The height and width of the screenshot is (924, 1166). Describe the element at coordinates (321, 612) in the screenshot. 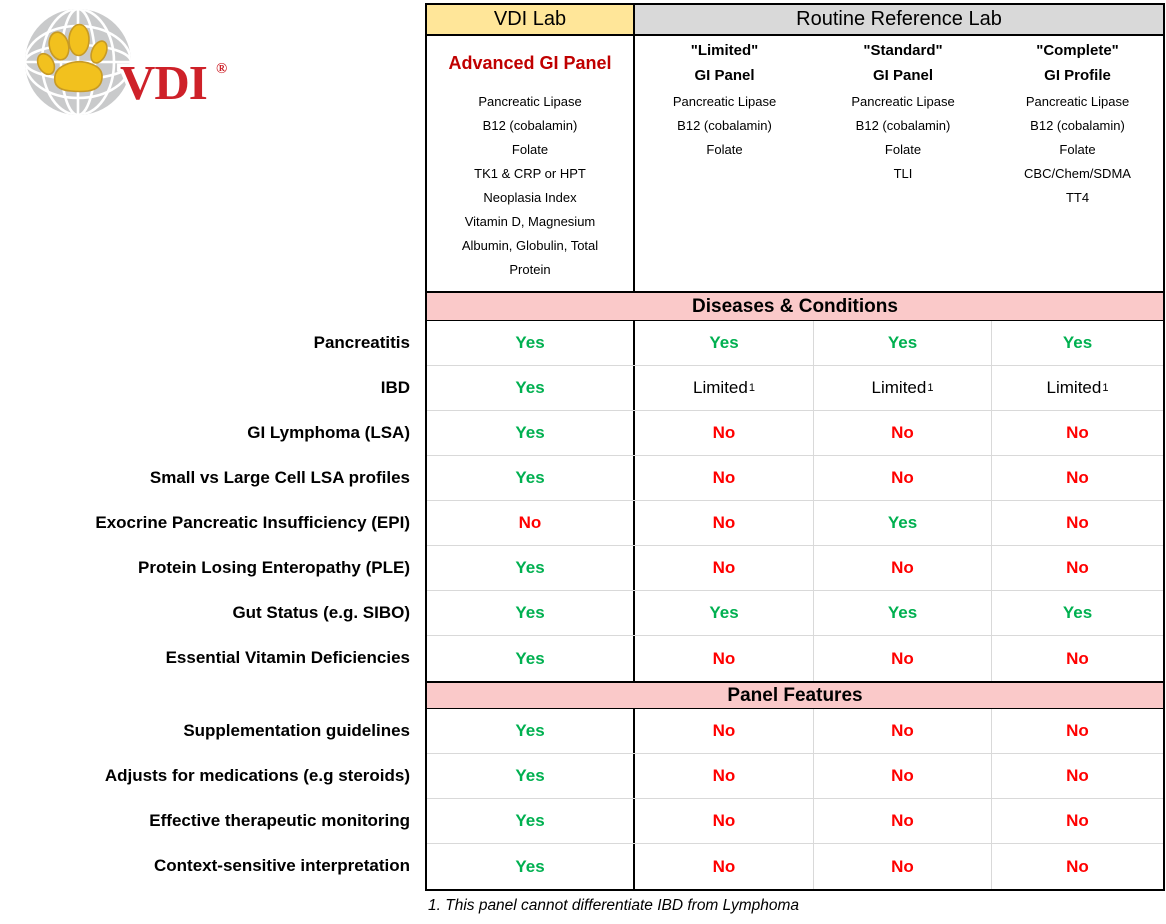

I see `row-label: Gut Status (e.g. SIBO)` at that location.